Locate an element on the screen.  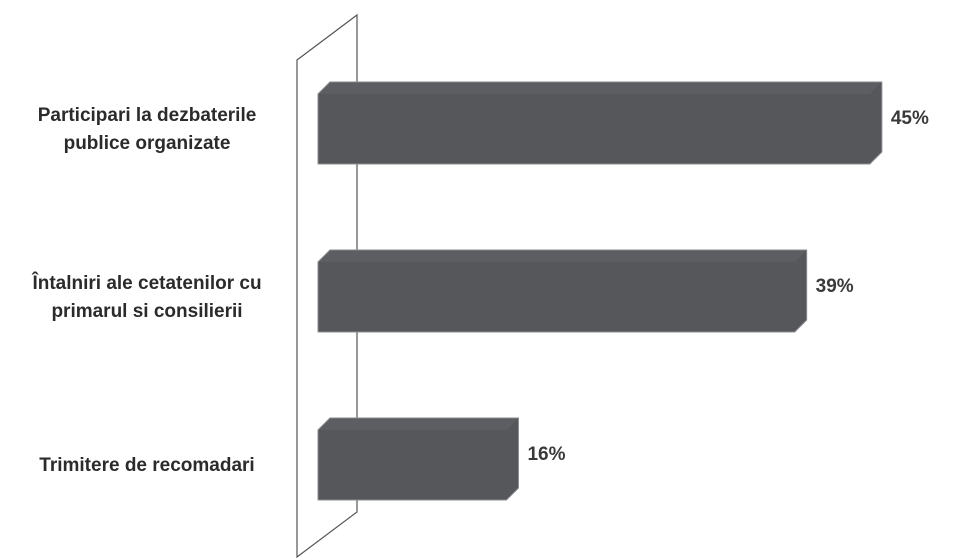
plot-wall is located at coordinates (327, 285).